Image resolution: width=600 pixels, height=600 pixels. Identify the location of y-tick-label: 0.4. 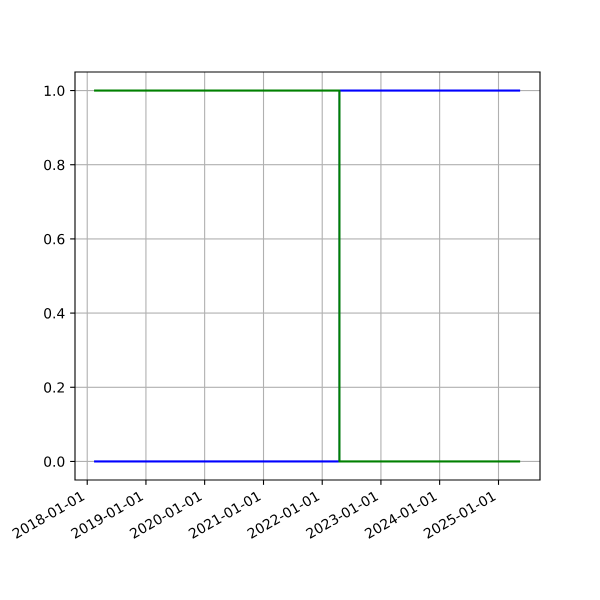
(54, 313).